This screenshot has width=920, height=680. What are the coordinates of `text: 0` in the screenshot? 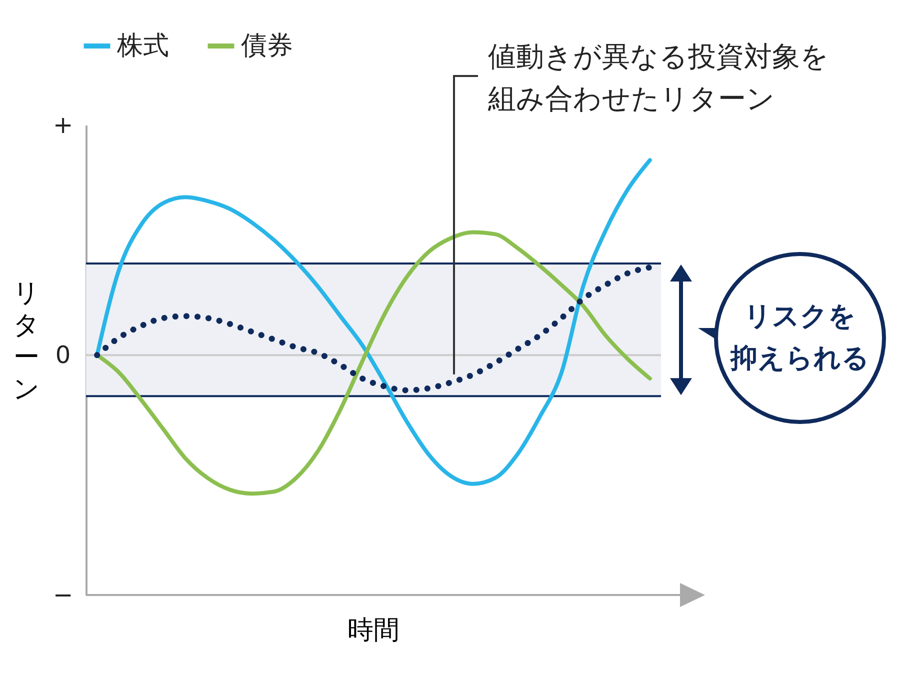 It's located at (63, 356).